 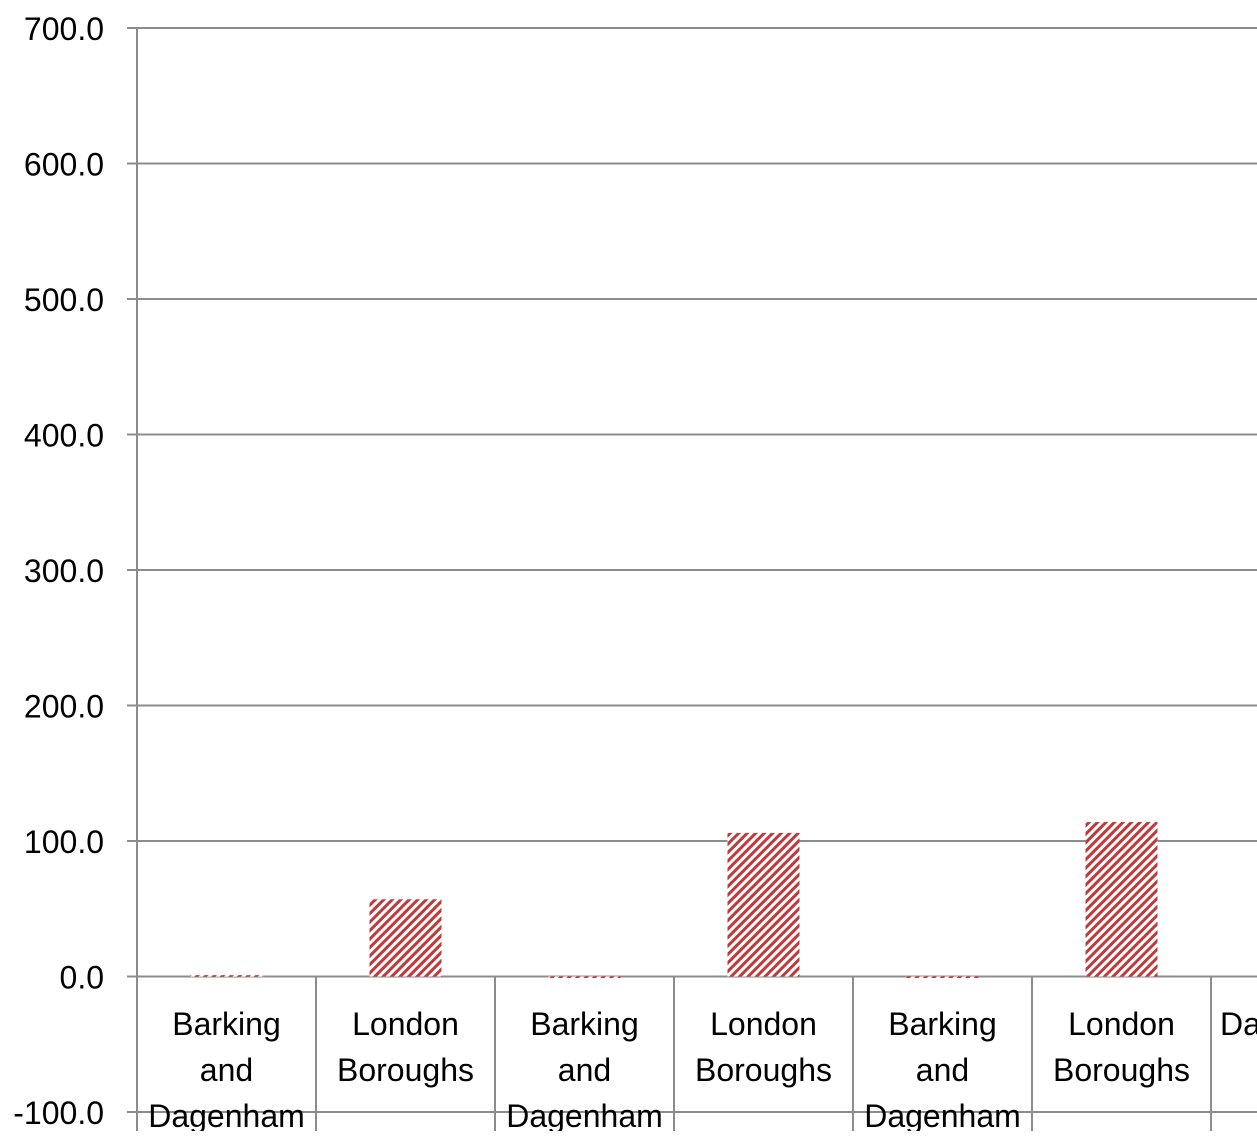 What do you see at coordinates (82, 978) in the screenshot?
I see `y-tick-label: 0.0` at bounding box center [82, 978].